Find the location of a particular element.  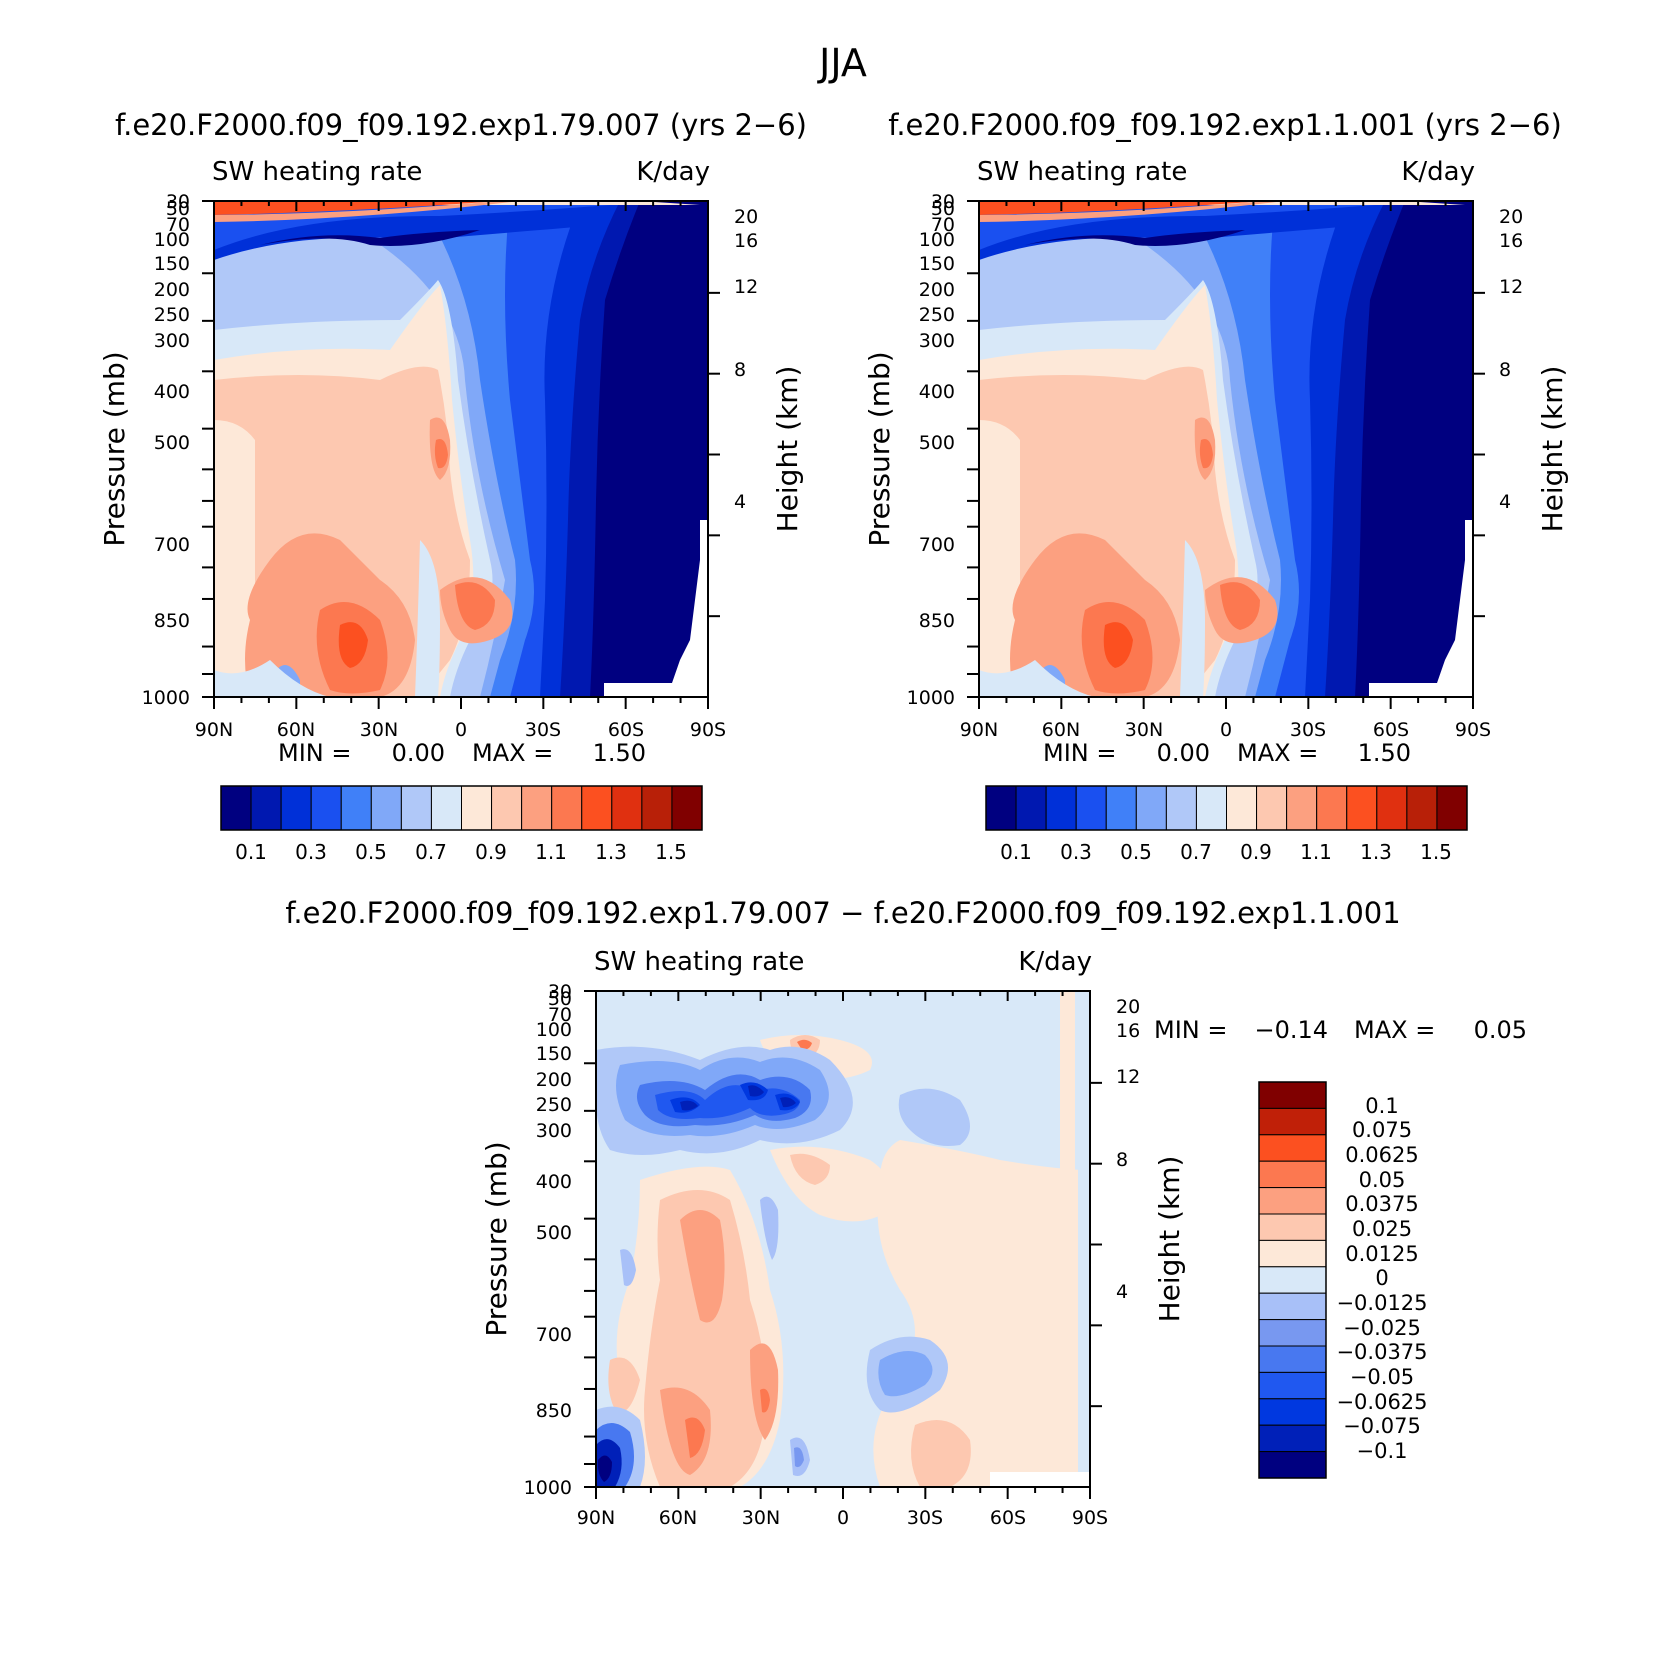

panel-diff-xtick-60s: 60S is located at coordinates (1008, 1518).